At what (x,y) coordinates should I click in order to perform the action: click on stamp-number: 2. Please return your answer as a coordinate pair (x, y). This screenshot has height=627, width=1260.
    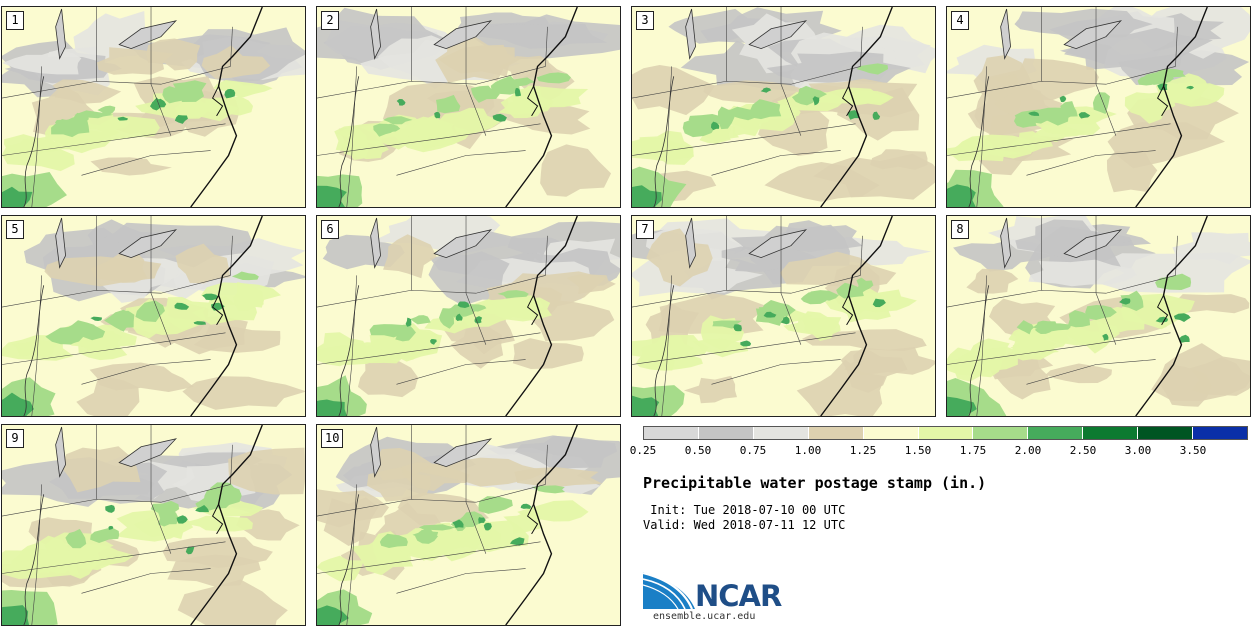
    Looking at the image, I should click on (330, 20).